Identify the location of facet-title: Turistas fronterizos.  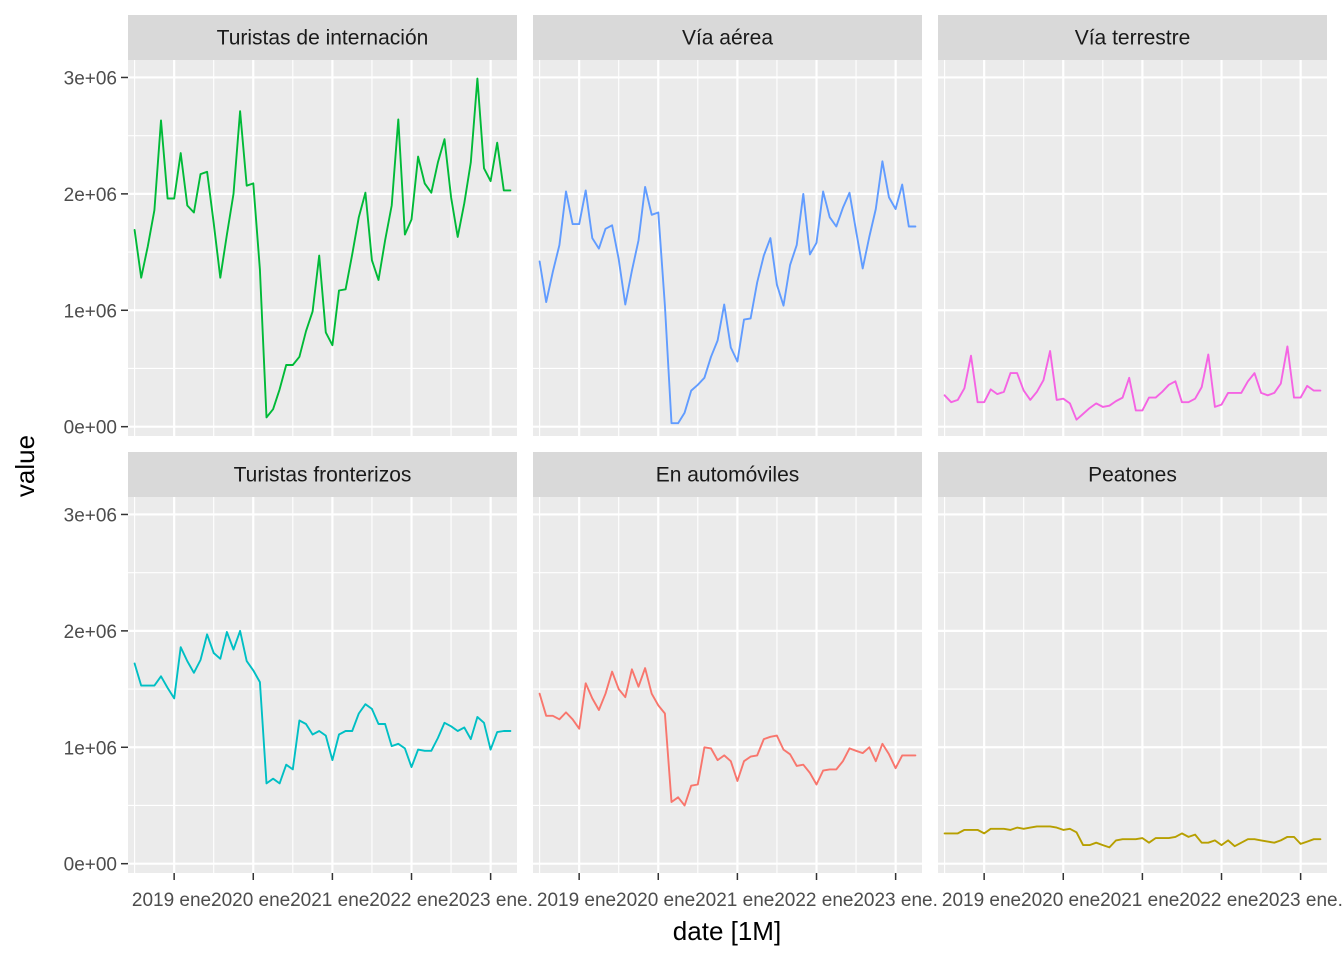
(323, 475).